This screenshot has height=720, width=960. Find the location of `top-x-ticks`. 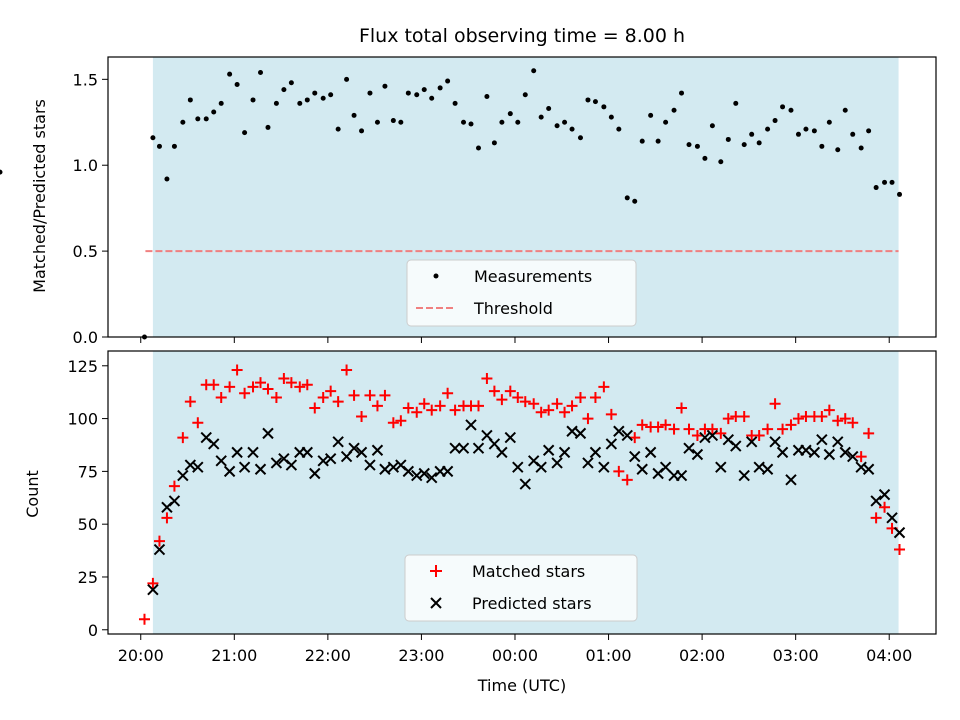

top-x-ticks is located at coordinates (515, 340).